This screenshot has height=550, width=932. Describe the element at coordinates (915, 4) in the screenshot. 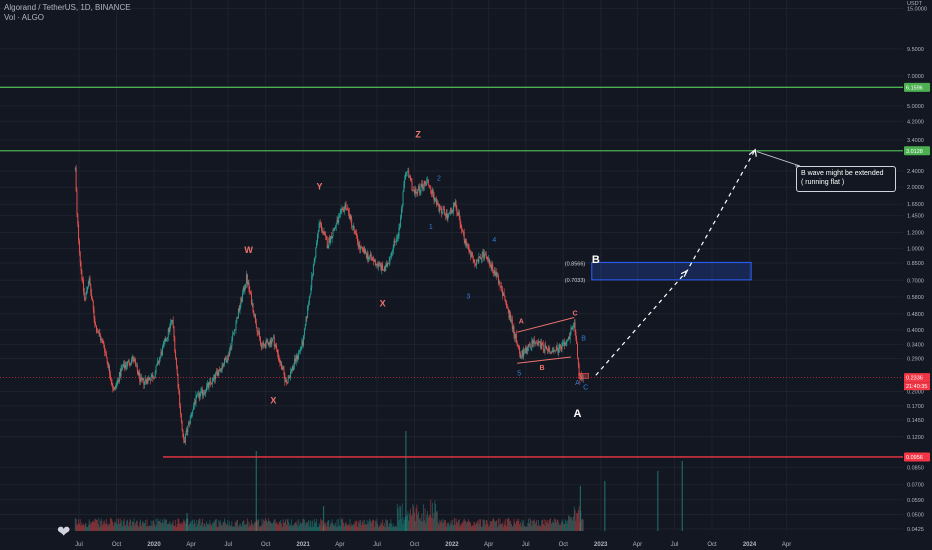

I see `currency-label: USDT` at that location.